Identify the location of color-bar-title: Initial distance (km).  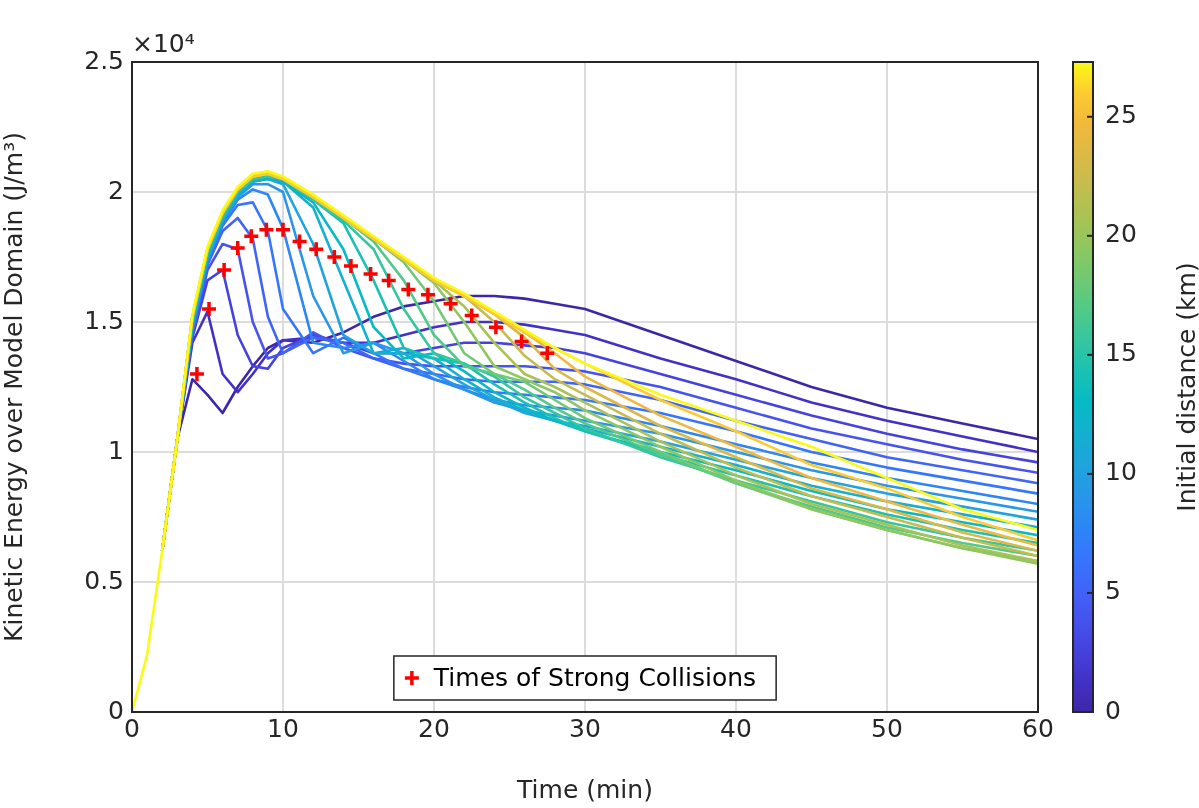
(1185, 387).